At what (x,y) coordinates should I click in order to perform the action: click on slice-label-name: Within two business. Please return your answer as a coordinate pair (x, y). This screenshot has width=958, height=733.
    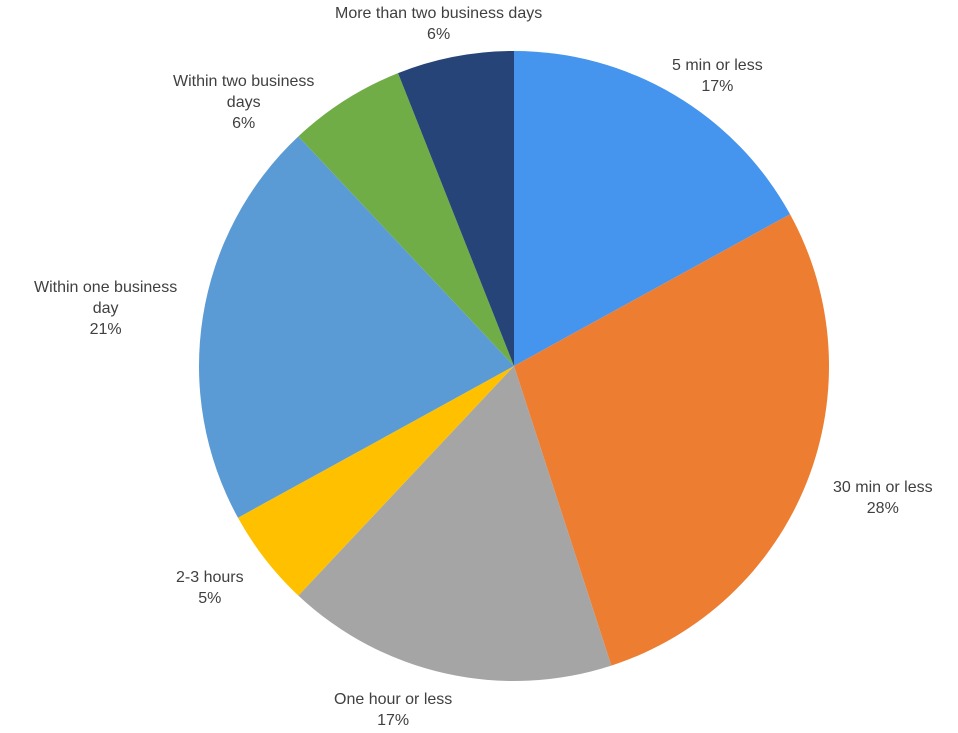
    Looking at the image, I should click on (244, 81).